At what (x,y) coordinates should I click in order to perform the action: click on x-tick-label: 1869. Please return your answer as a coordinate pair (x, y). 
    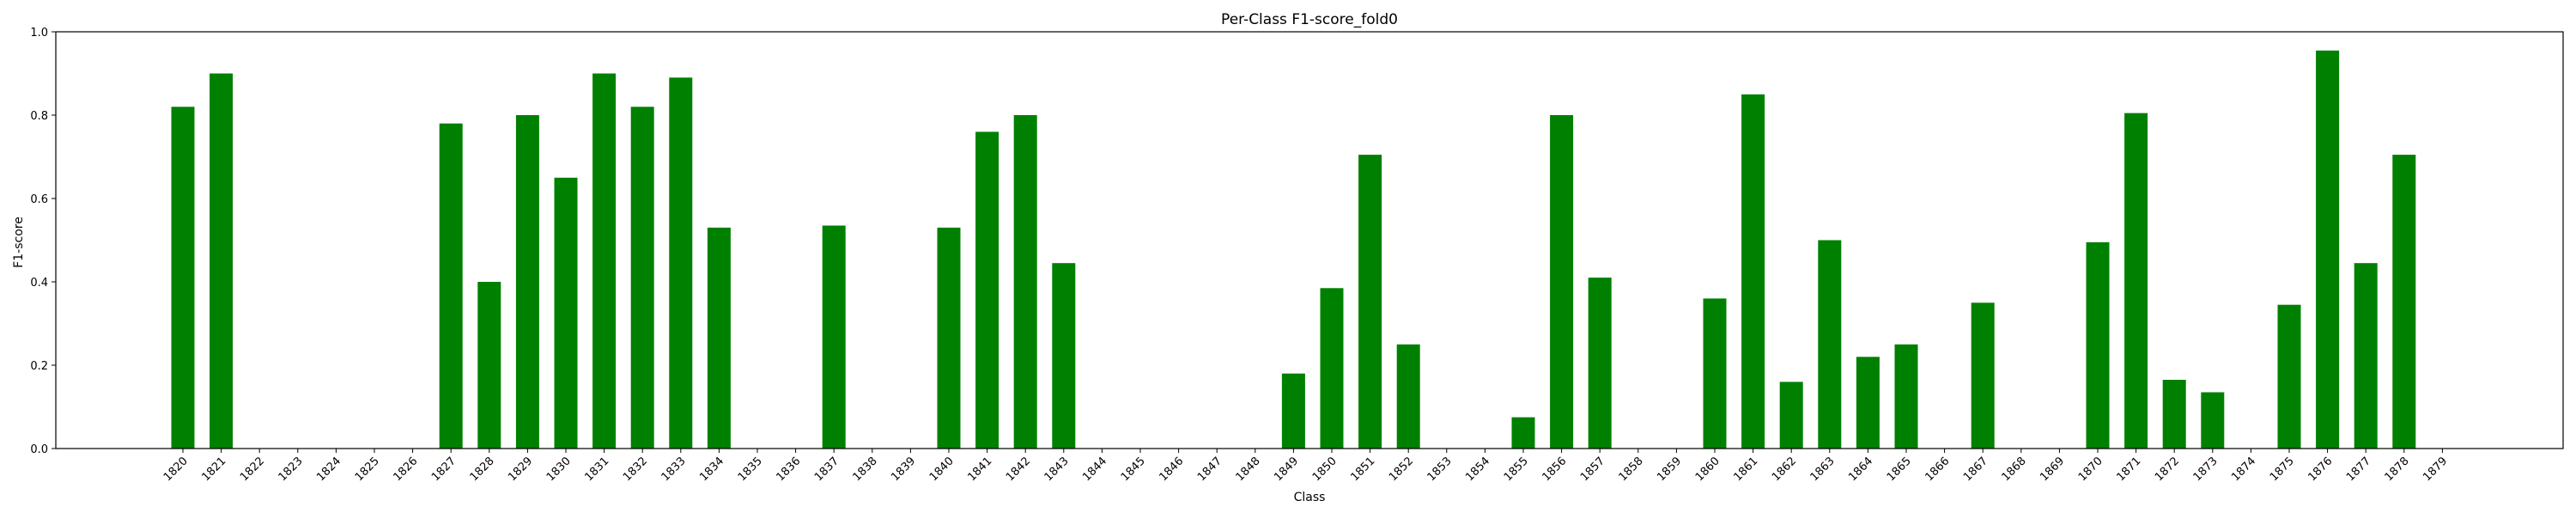
    Looking at the image, I should click on (2053, 469).